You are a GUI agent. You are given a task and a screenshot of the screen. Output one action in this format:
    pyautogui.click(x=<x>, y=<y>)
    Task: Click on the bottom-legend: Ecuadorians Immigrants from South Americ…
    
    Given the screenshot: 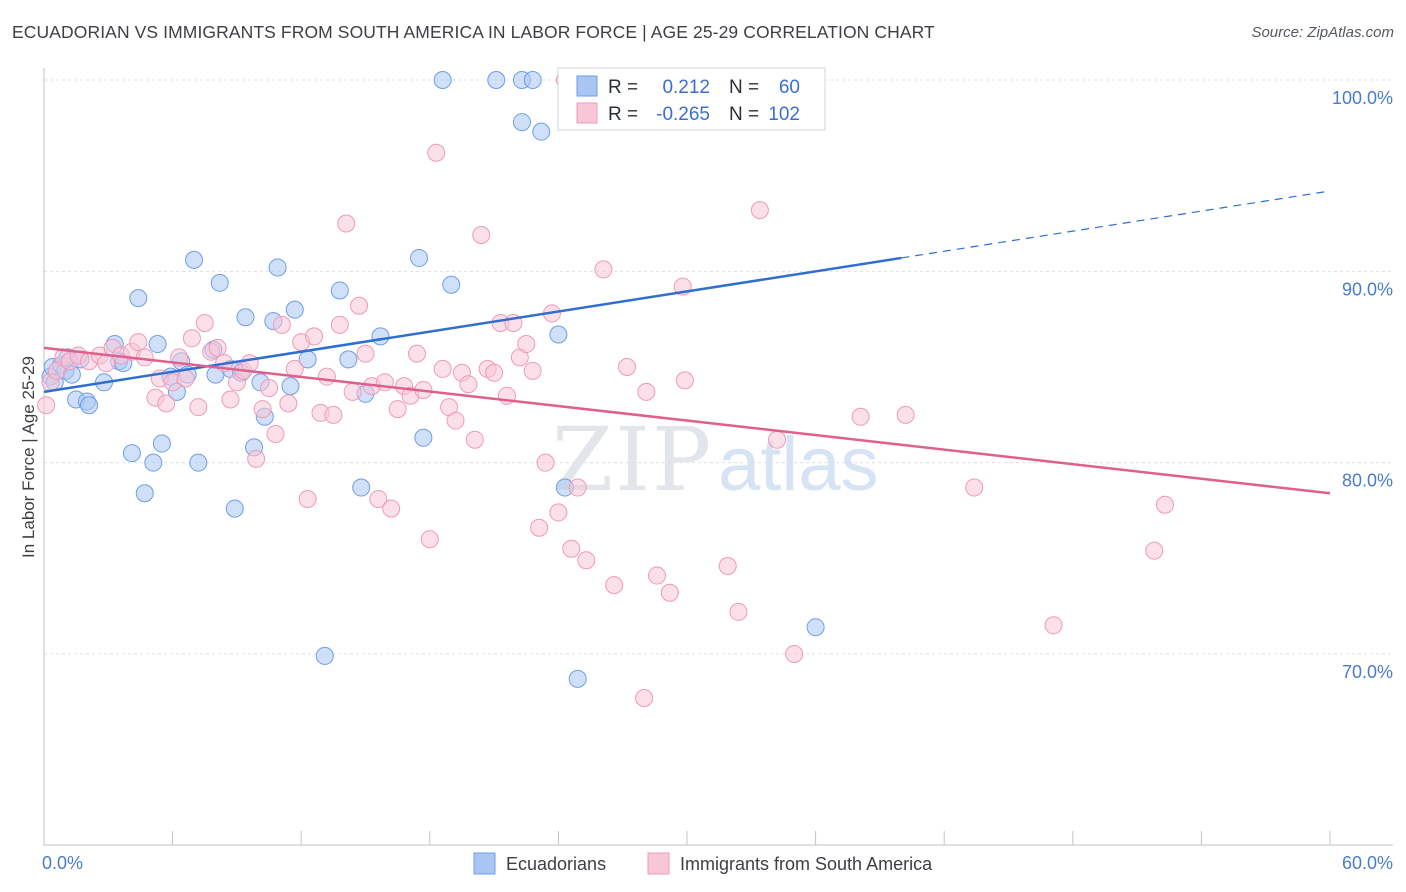 What is the action you would take?
    pyautogui.click(x=703, y=863)
    